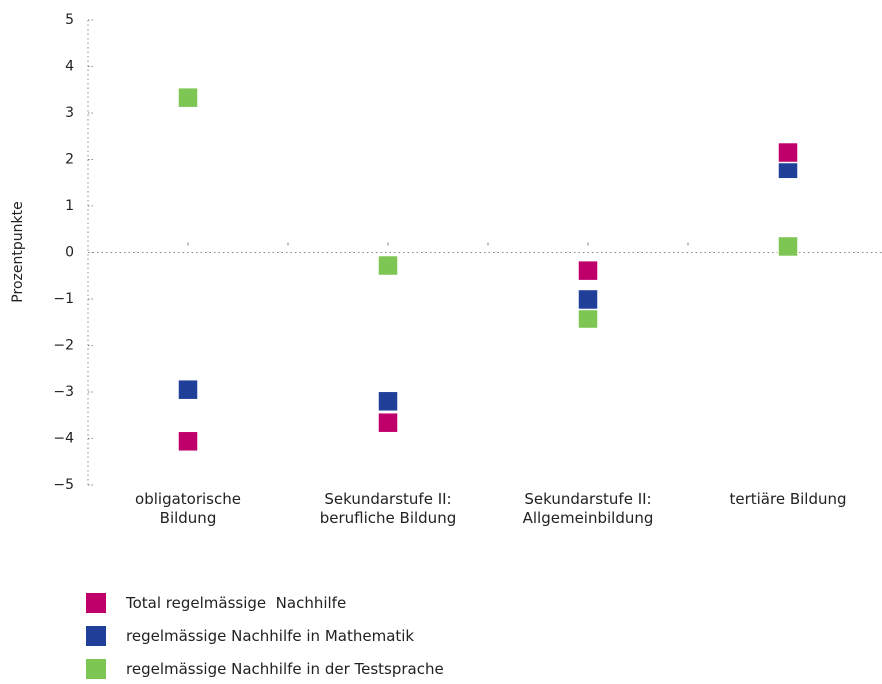 The width and height of the screenshot is (882, 684). Describe the element at coordinates (69, 206) in the screenshot. I see `y-tick-label: 1` at that location.